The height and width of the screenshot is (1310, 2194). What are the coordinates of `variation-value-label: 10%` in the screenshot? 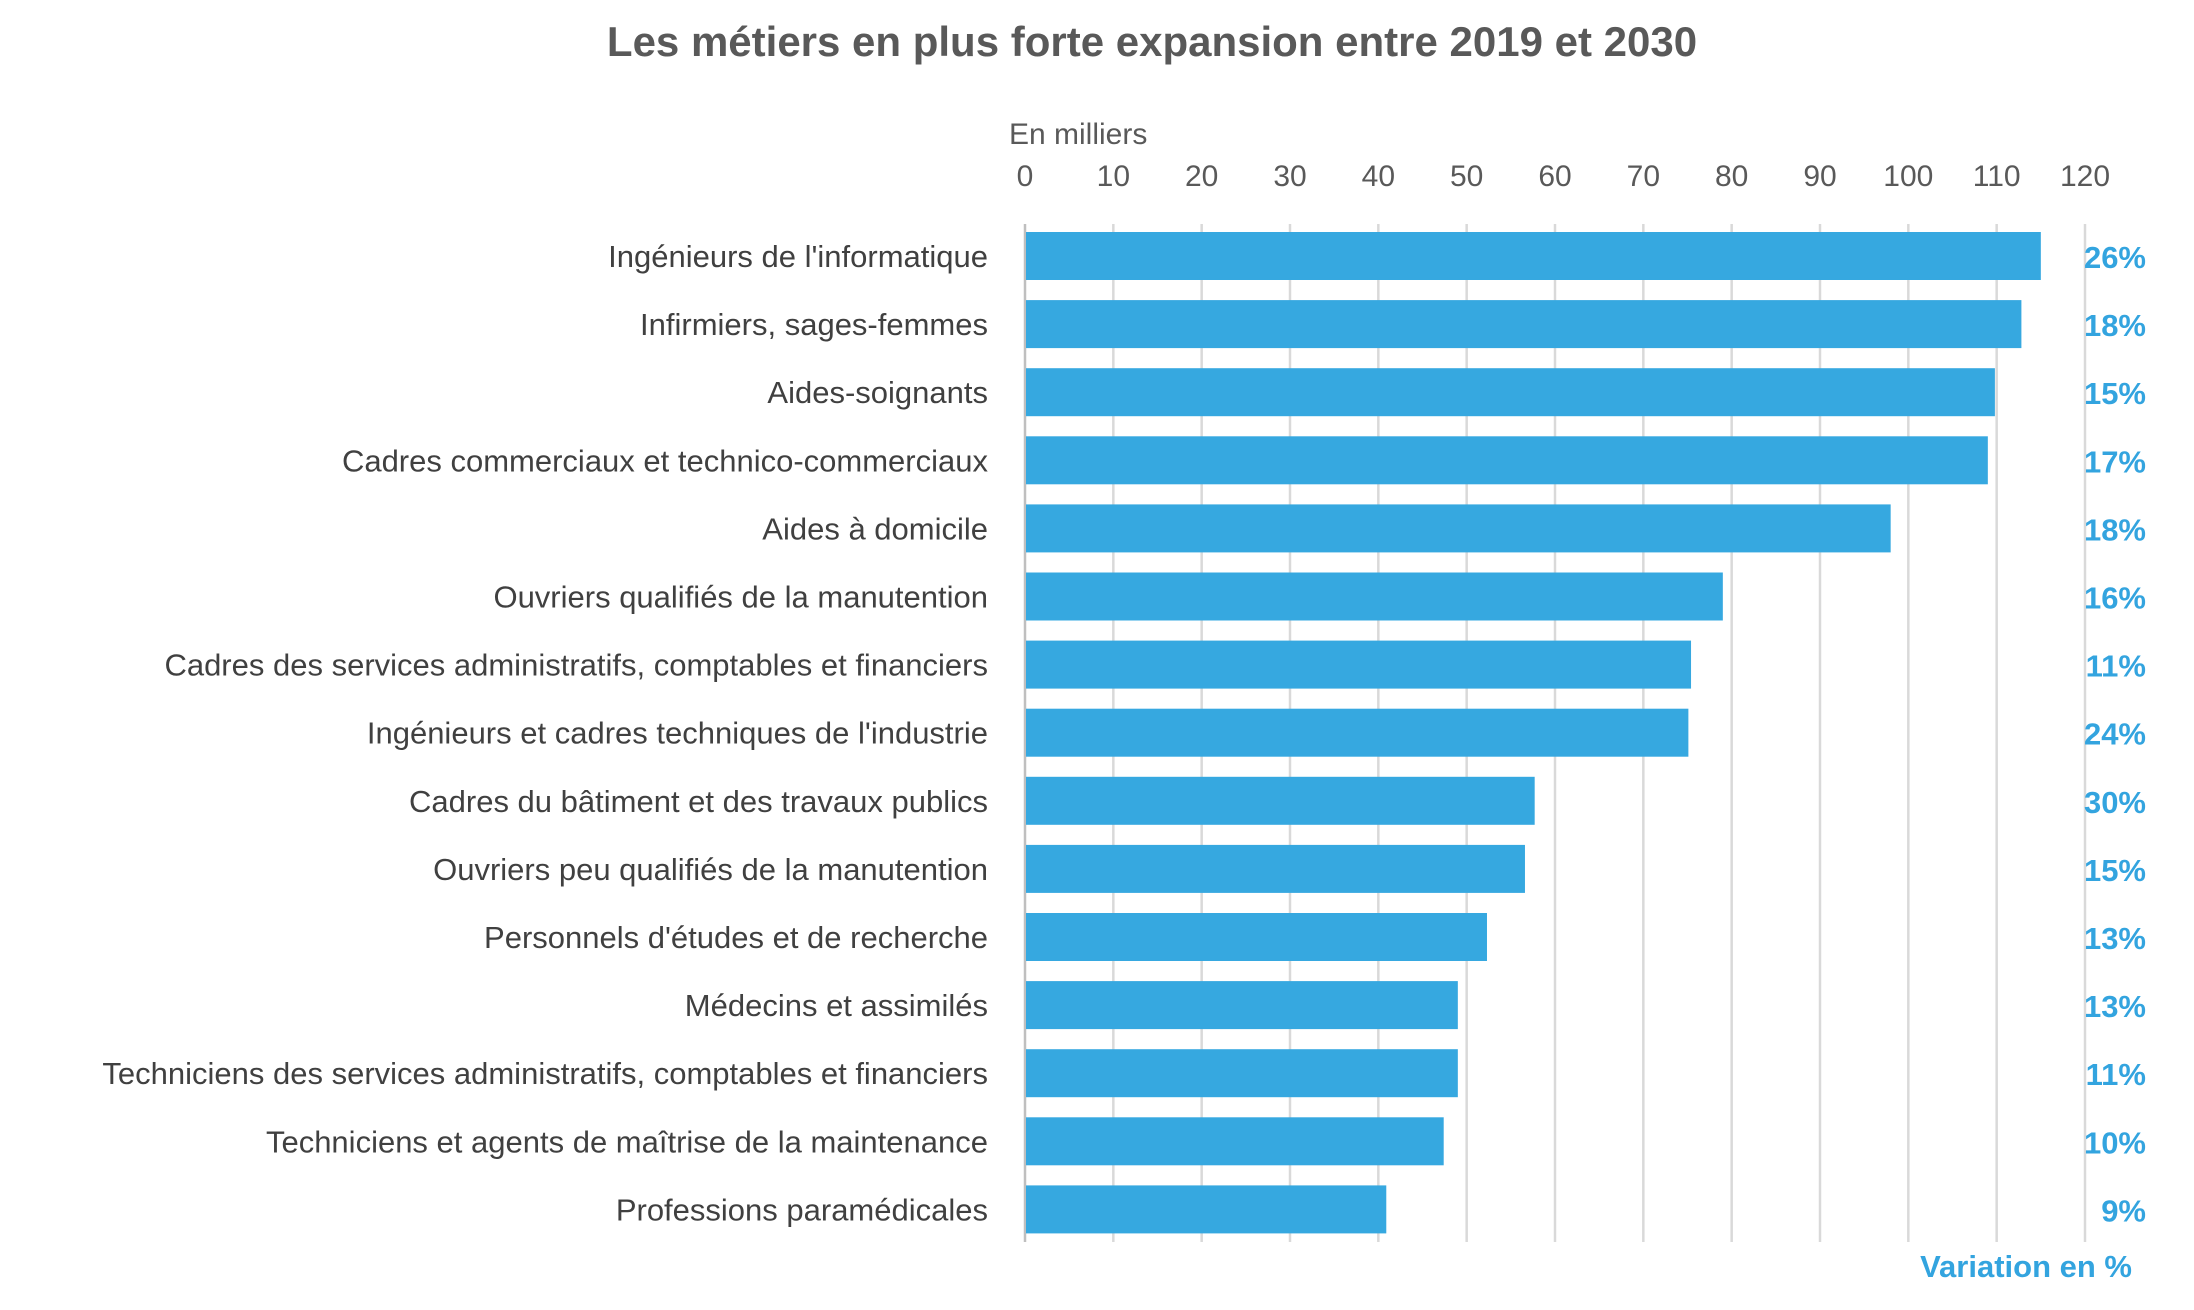 It's located at (2115, 1142).